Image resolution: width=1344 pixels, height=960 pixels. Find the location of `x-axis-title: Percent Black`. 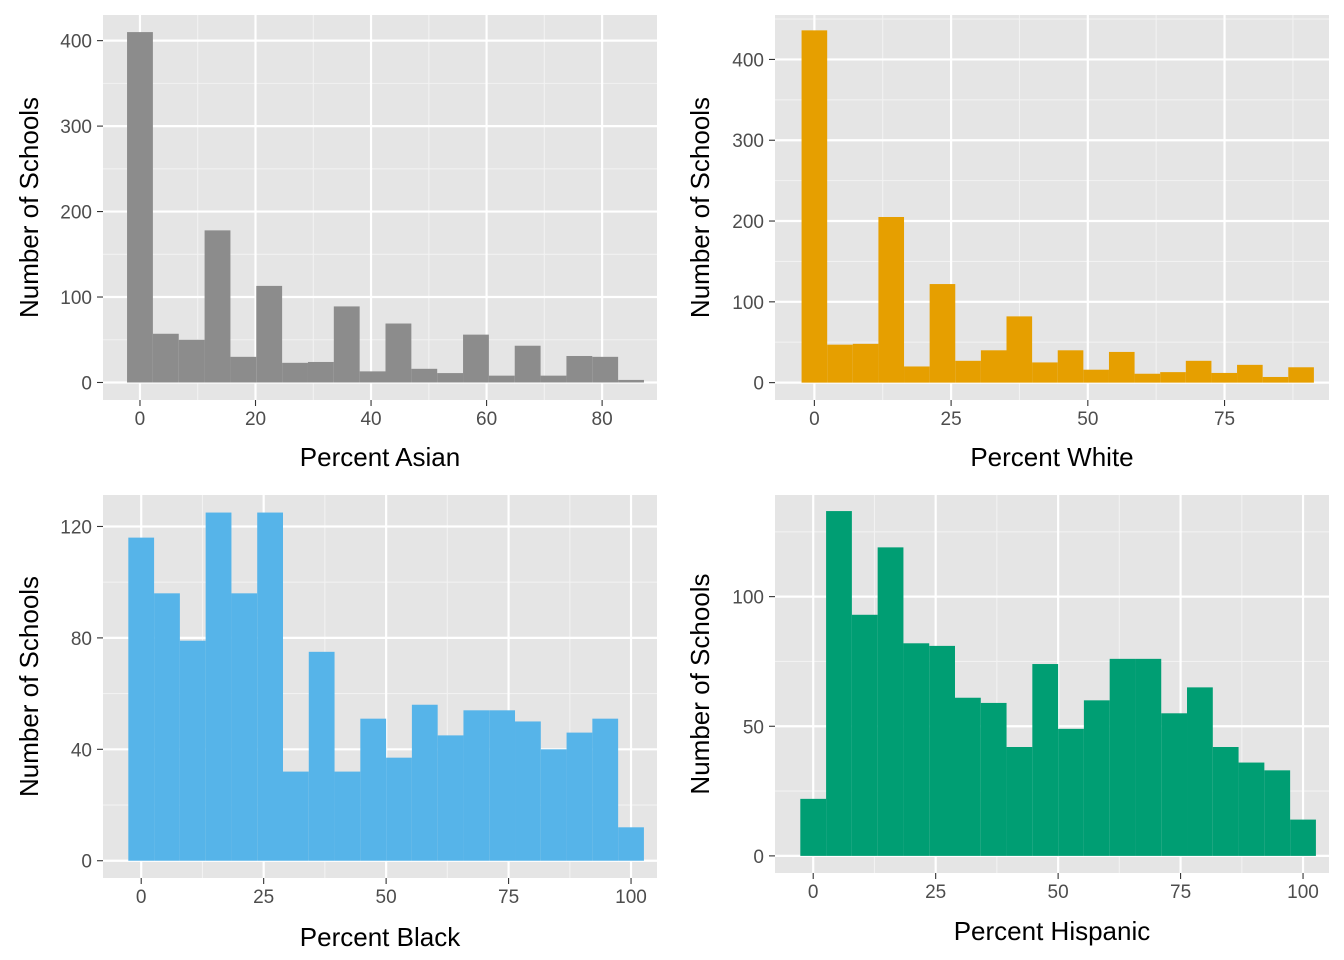

x-axis-title: Percent Black is located at coordinates (380, 937).